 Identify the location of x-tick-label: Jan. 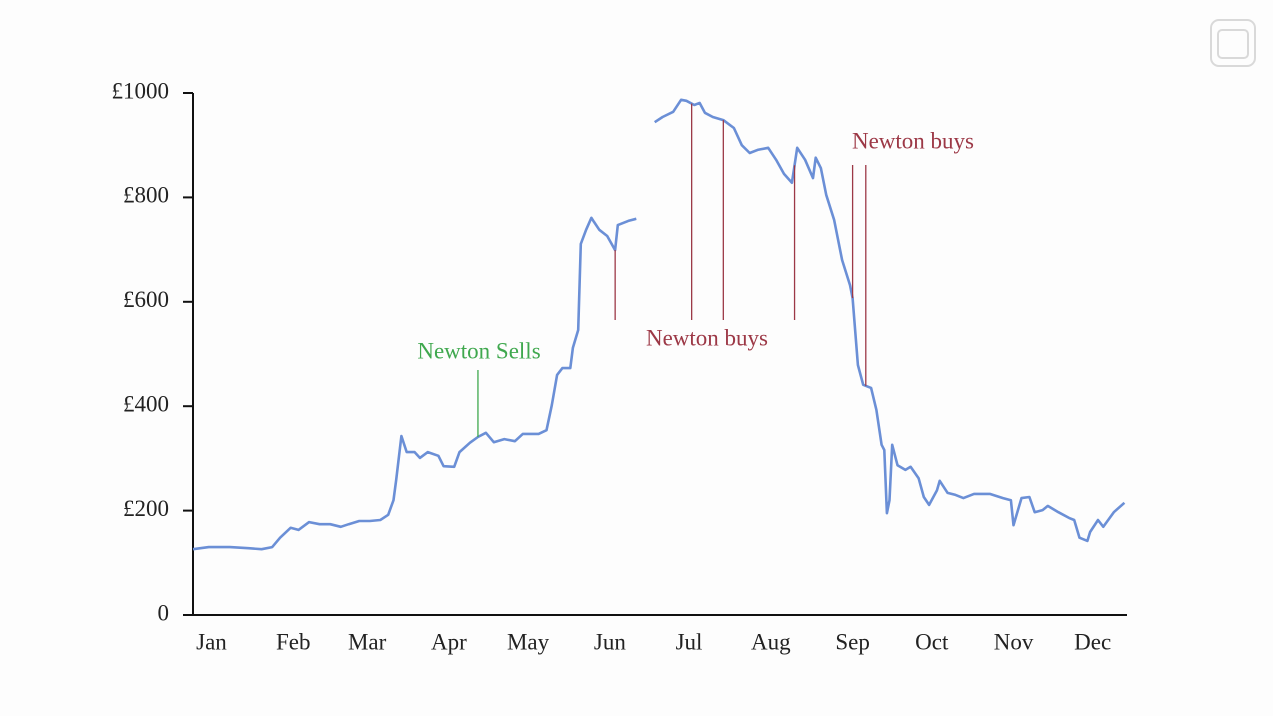
(211, 641).